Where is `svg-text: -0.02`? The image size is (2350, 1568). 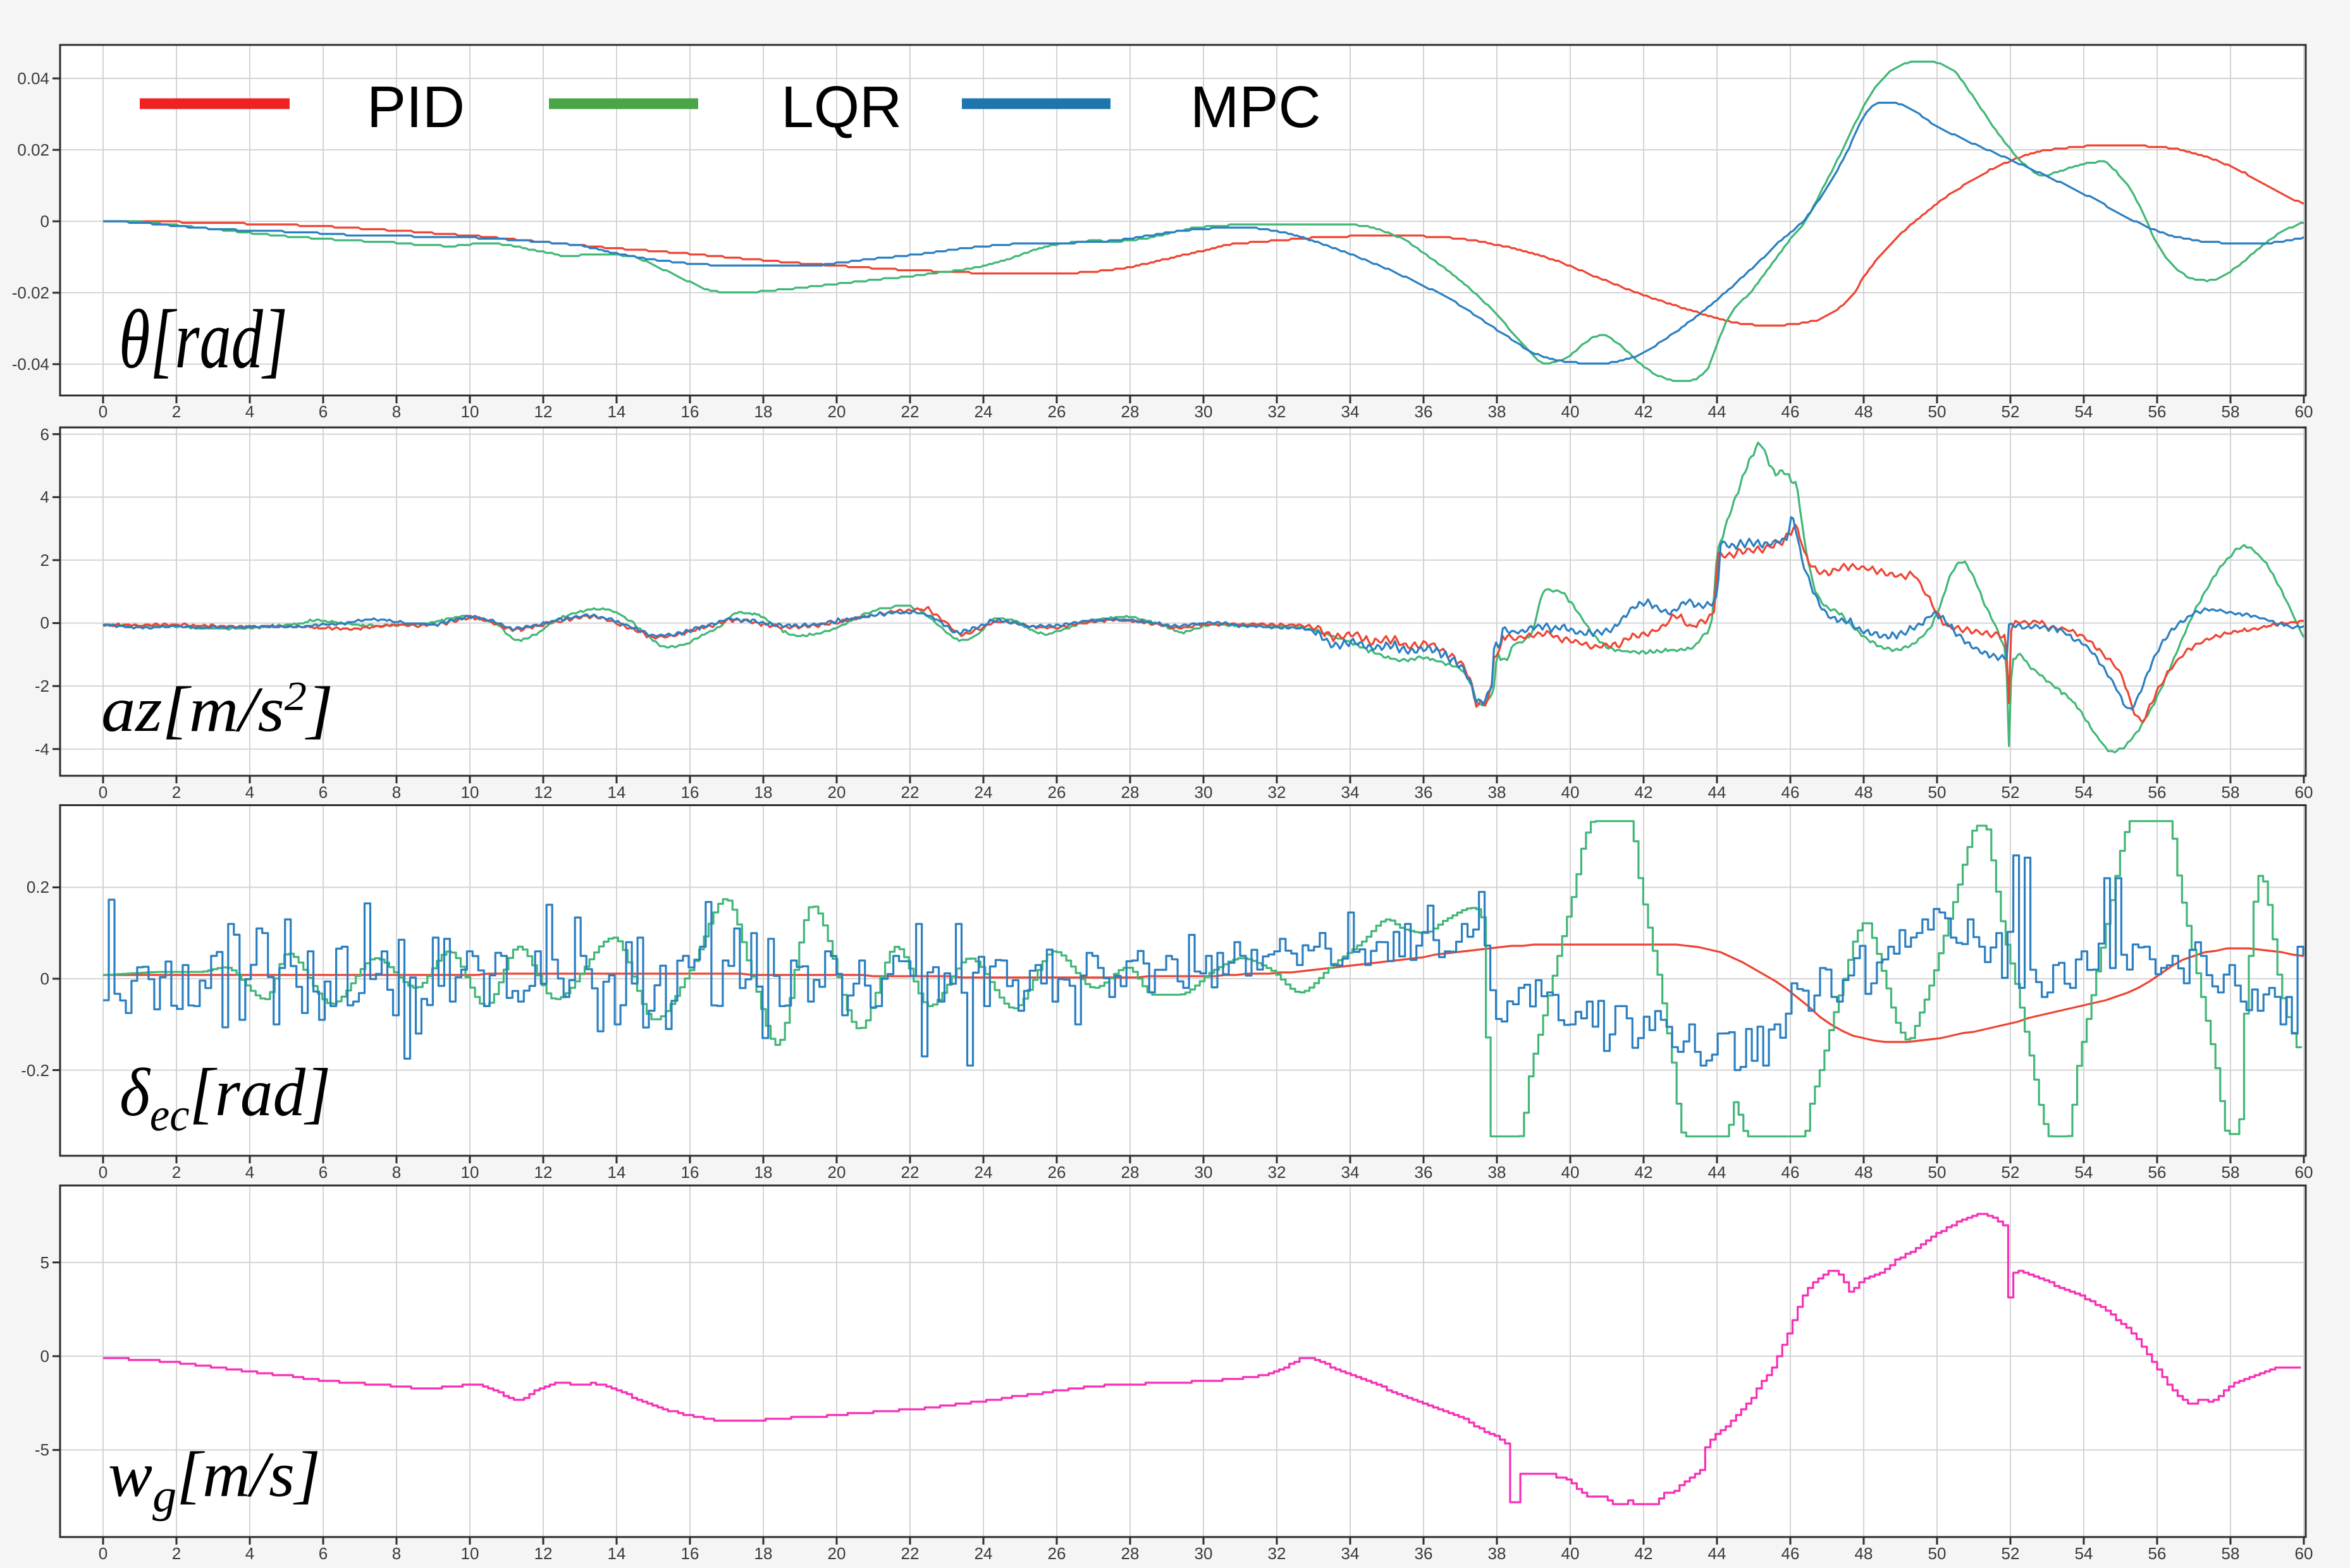
svg-text: -0.02 is located at coordinates (30, 292).